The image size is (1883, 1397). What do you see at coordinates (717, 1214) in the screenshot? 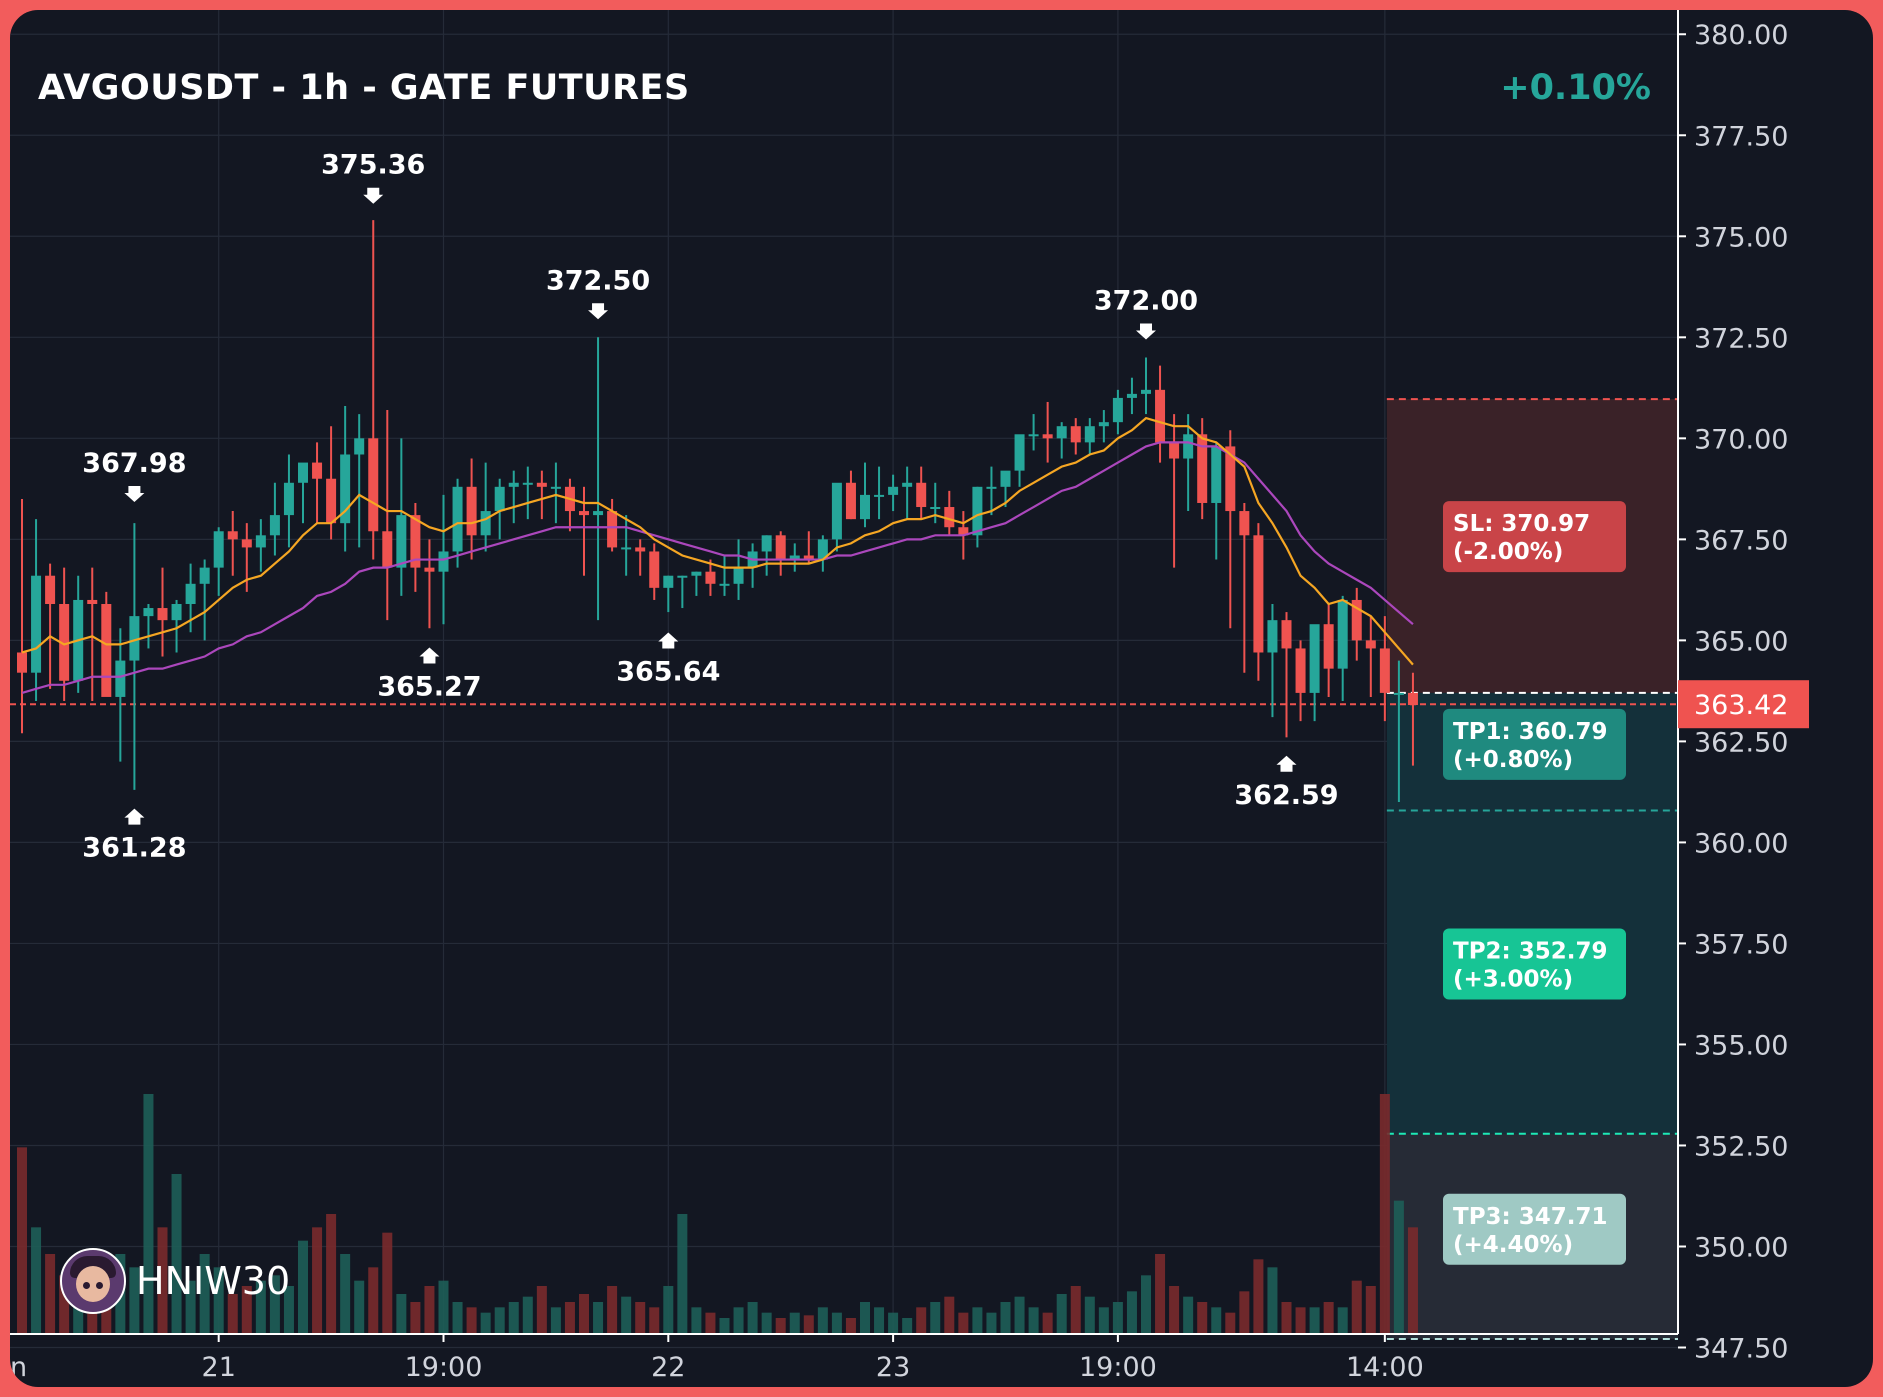
I see `volume-bars` at bounding box center [717, 1214].